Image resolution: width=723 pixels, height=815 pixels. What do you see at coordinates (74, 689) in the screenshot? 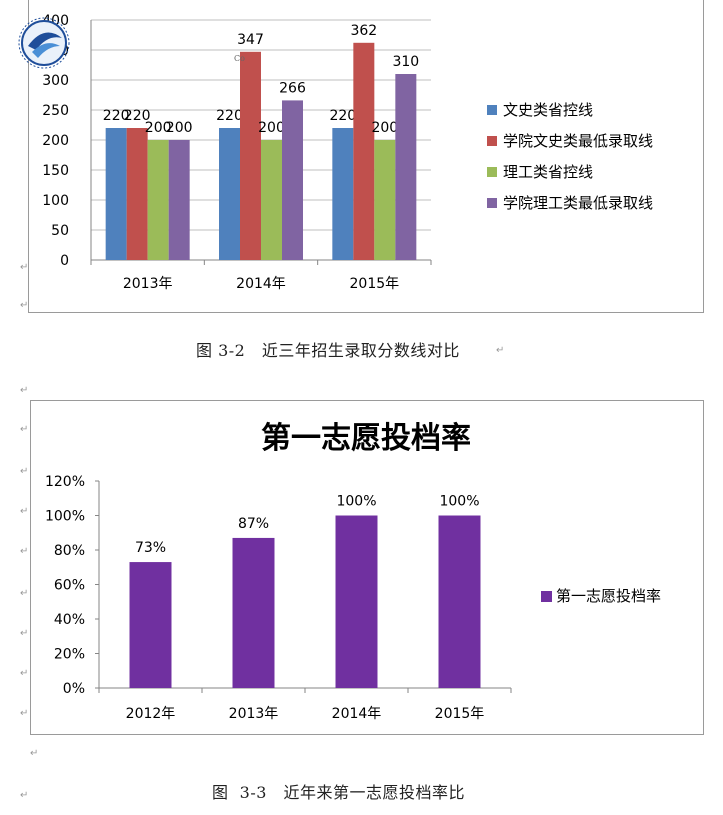
I see `y-tick-label: 0%` at bounding box center [74, 689].